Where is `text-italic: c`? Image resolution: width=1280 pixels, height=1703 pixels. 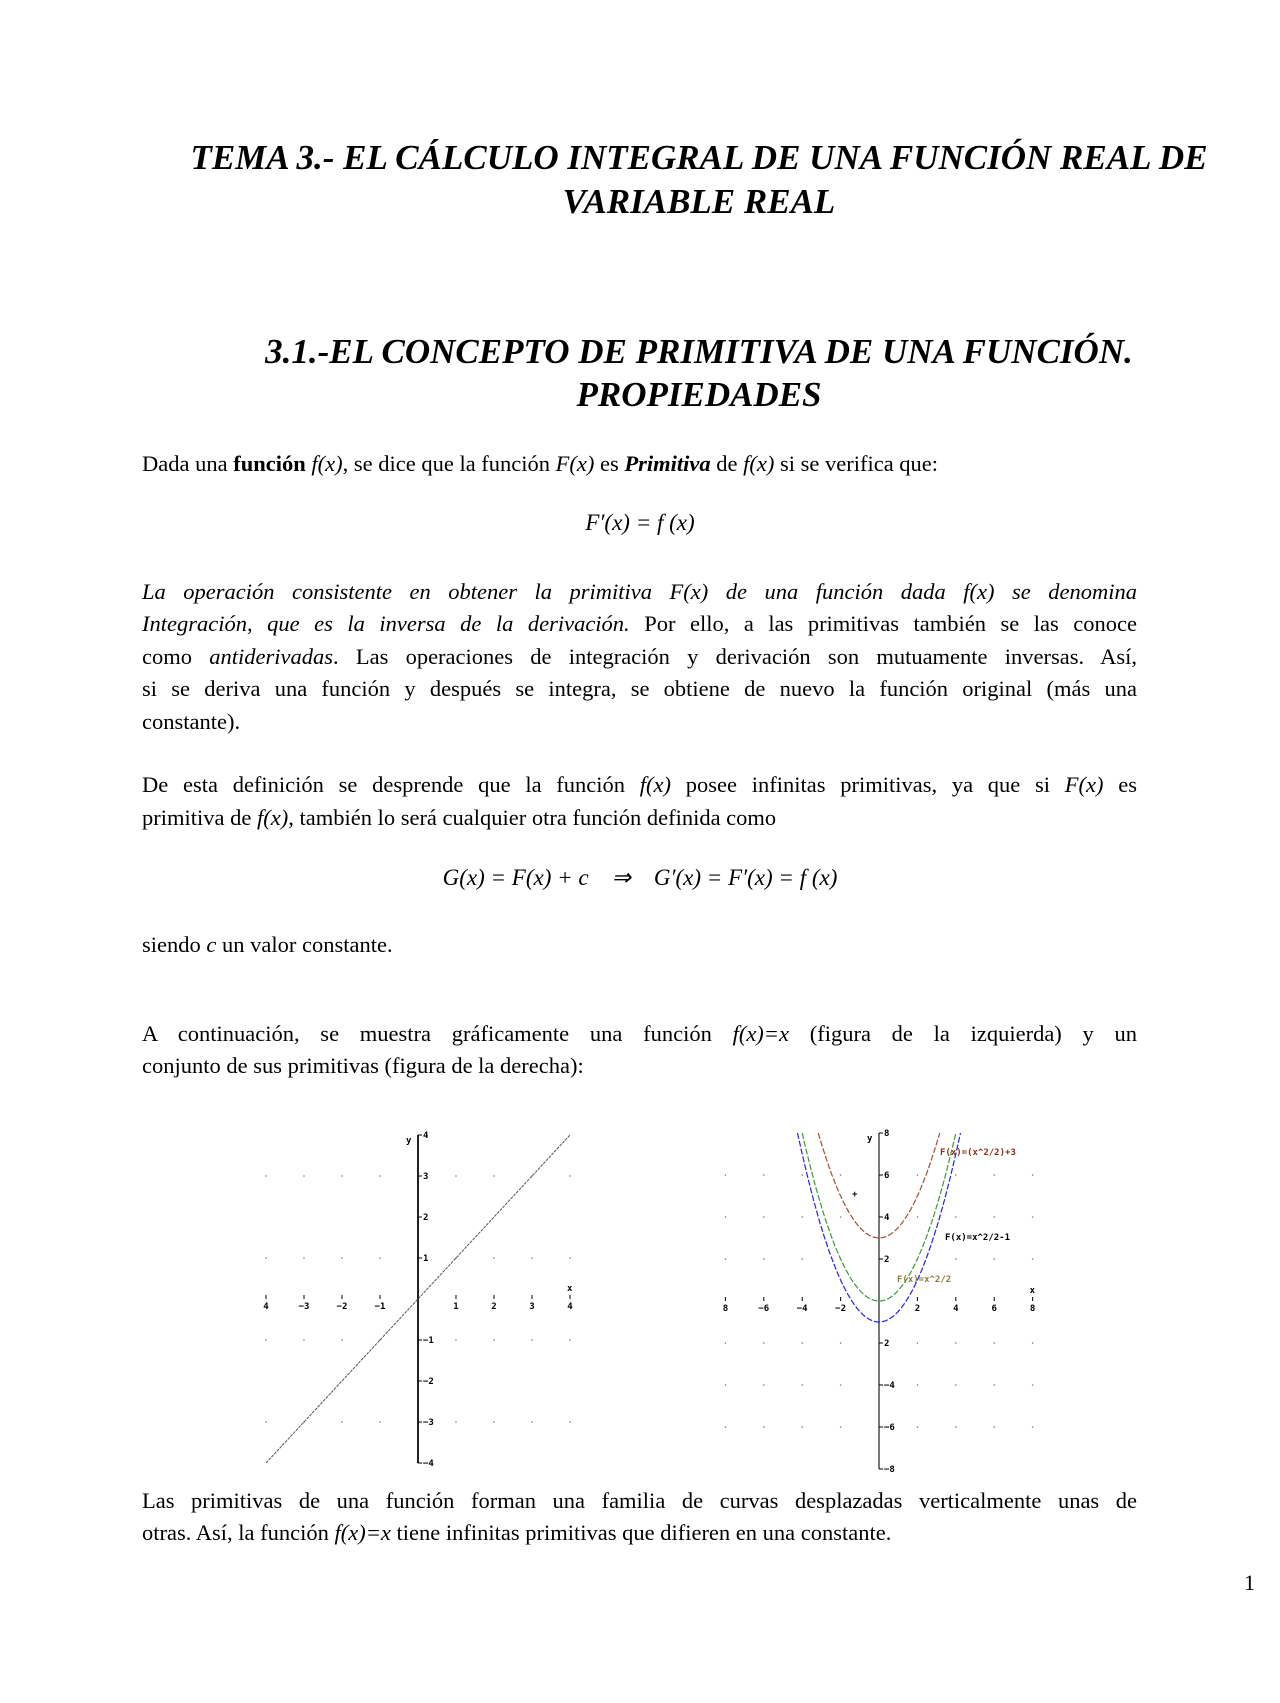 text-italic: c is located at coordinates (211, 944).